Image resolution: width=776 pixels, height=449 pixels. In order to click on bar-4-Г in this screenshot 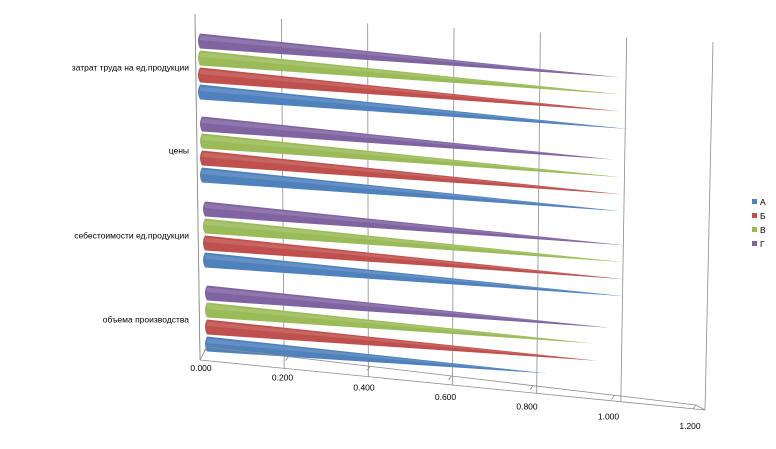, I will do `click(407, 306)`.